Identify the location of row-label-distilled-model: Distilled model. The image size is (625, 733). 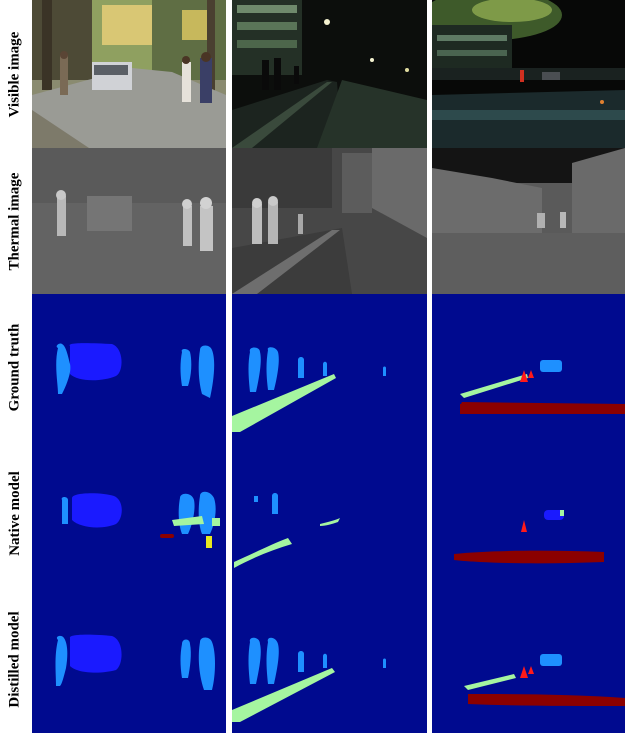
(14, 659).